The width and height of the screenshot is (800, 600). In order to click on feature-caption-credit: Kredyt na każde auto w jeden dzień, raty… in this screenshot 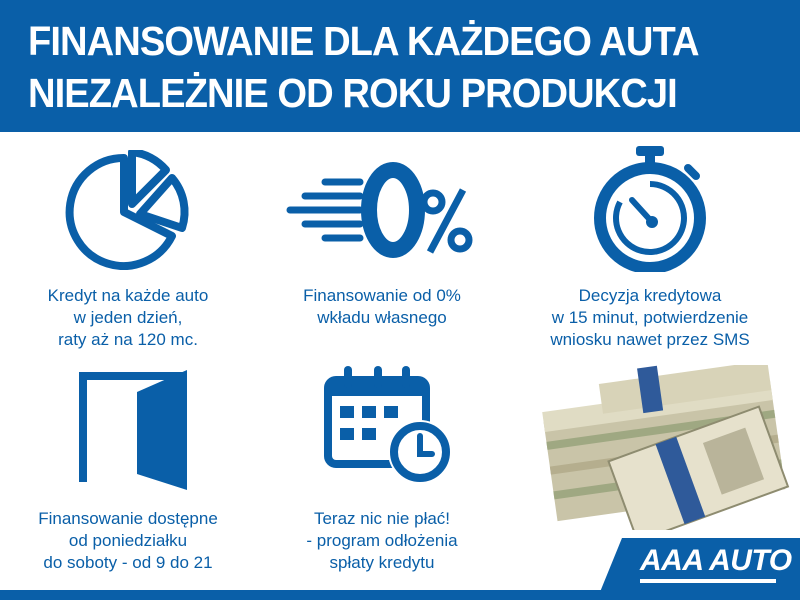, I will do `click(128, 318)`.